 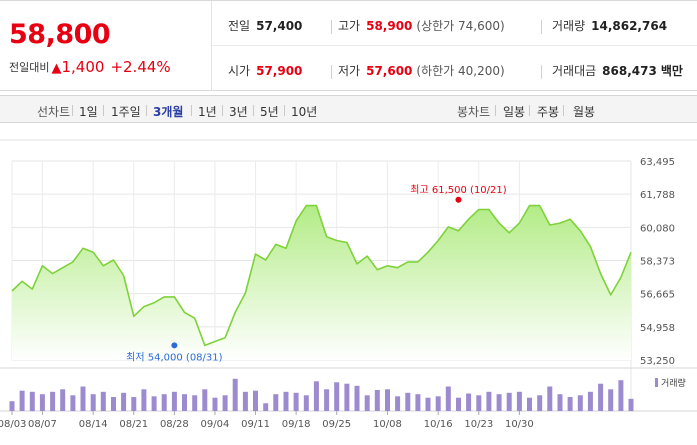 What do you see at coordinates (421, 70) in the screenshot?
I see `day-low: 저가 57,600 (하한가 40,200)` at bounding box center [421, 70].